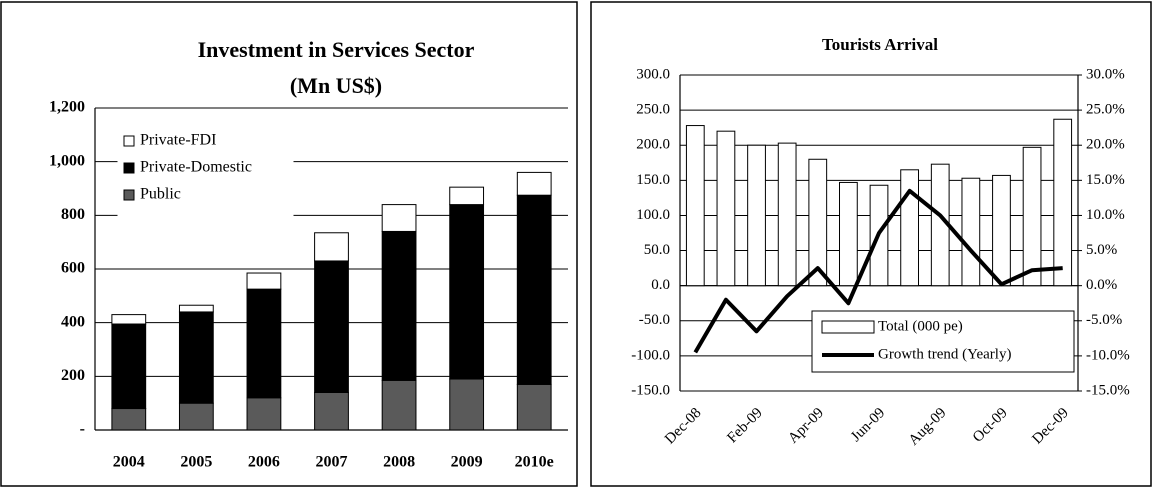 Image resolution: width=1156 pixels, height=494 pixels. I want to click on y2-tick-label: 5.0%, so click(1101, 250).